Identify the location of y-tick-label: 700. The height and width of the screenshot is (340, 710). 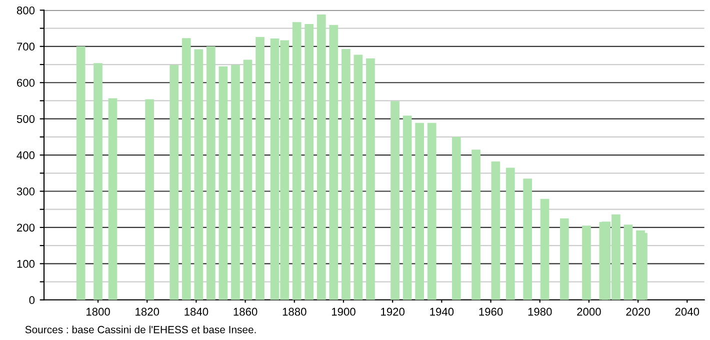
(26, 46).